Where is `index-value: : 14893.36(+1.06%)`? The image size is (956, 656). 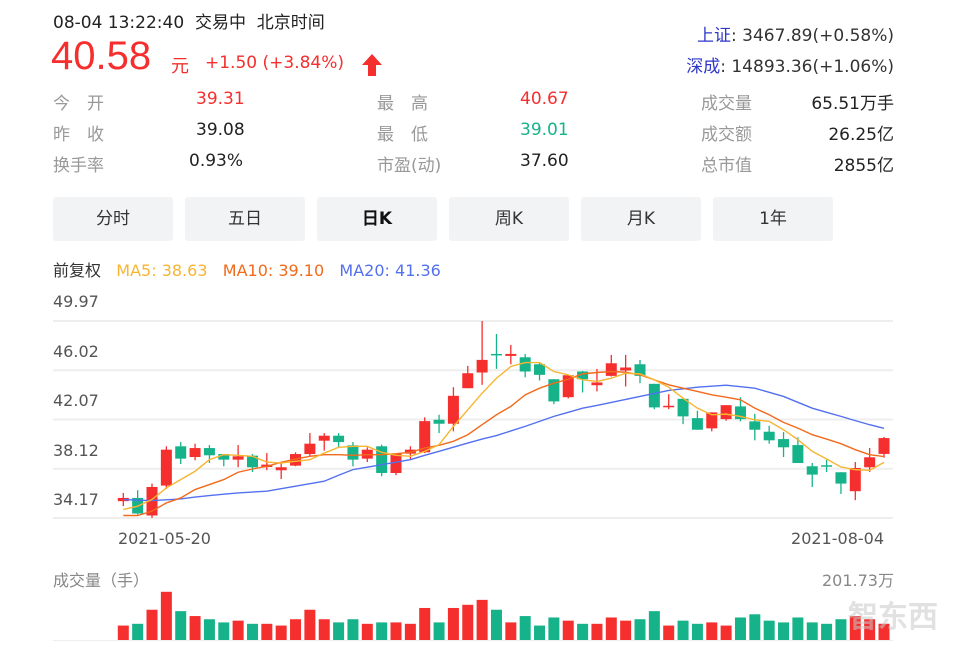 index-value: : 14893.36(+1.06%) is located at coordinates (807, 67).